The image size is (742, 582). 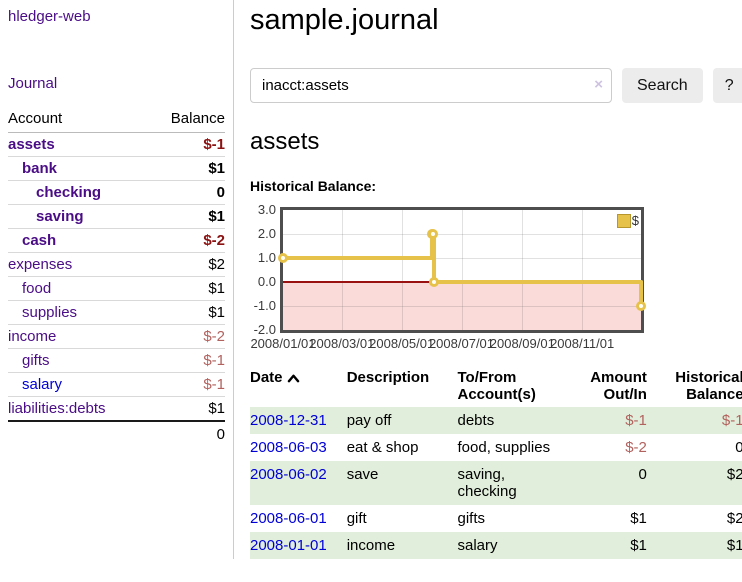 What do you see at coordinates (461, 343) in the screenshot?
I see `x-tick-label: 2008/07/01` at bounding box center [461, 343].